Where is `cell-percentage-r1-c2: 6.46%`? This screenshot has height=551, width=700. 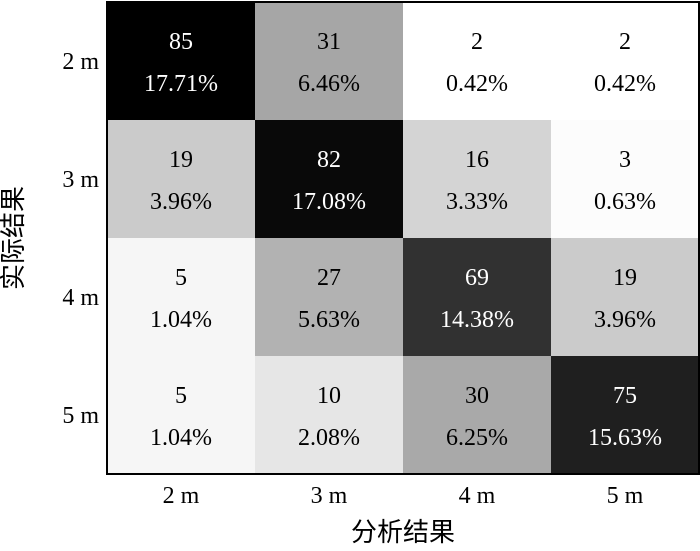 cell-percentage-r1-c2: 6.46% is located at coordinates (329, 84).